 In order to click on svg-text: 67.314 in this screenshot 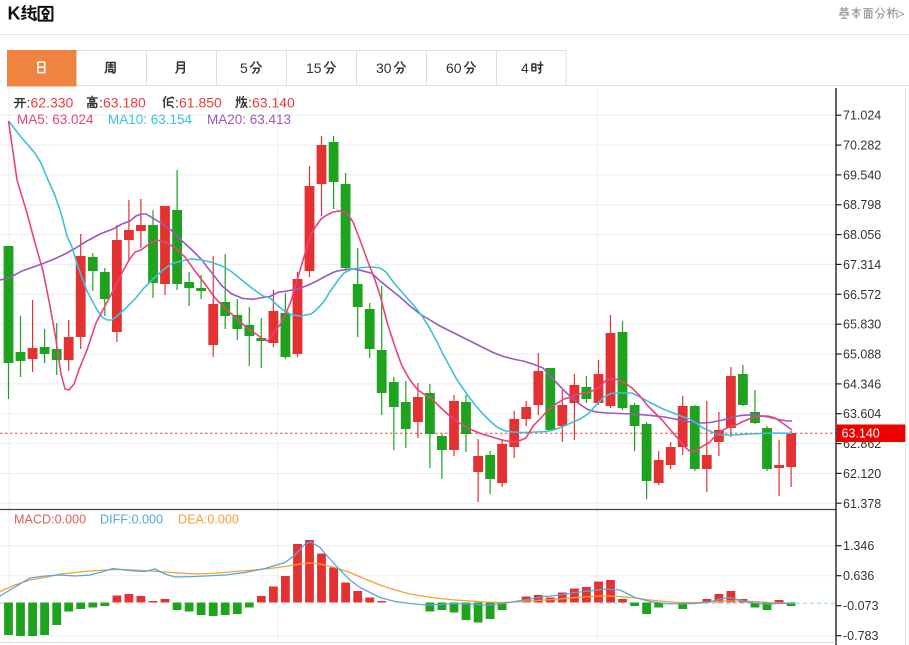, I will do `click(862, 265)`.